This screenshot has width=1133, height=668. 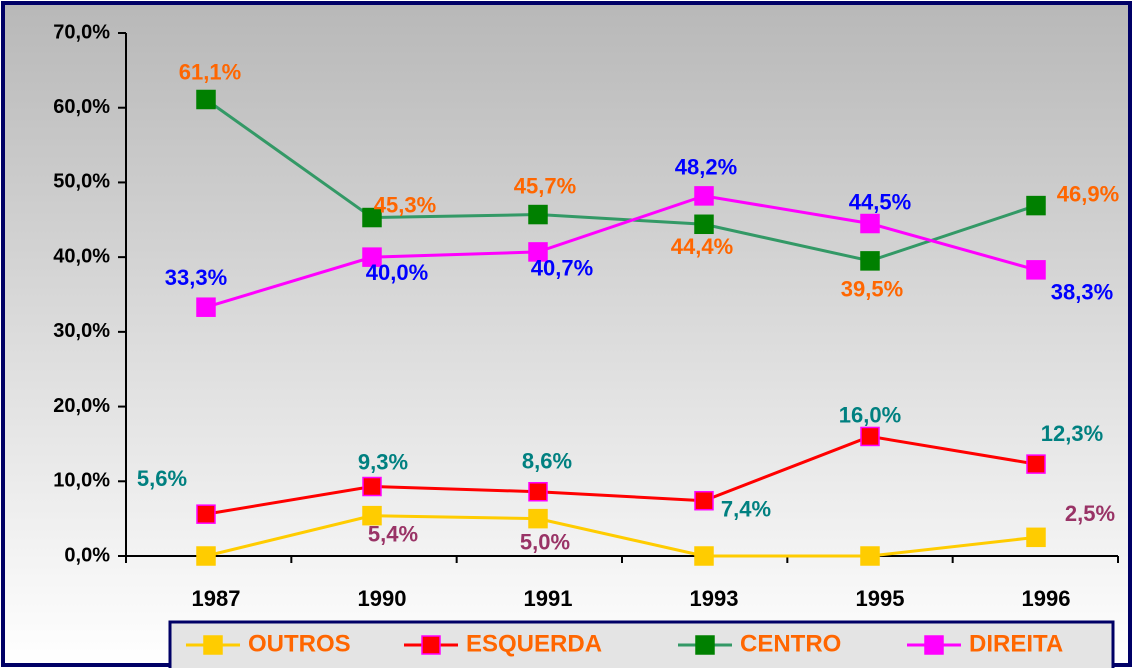 I want to click on y-tick-label: 10,0%, so click(x=81, y=481).